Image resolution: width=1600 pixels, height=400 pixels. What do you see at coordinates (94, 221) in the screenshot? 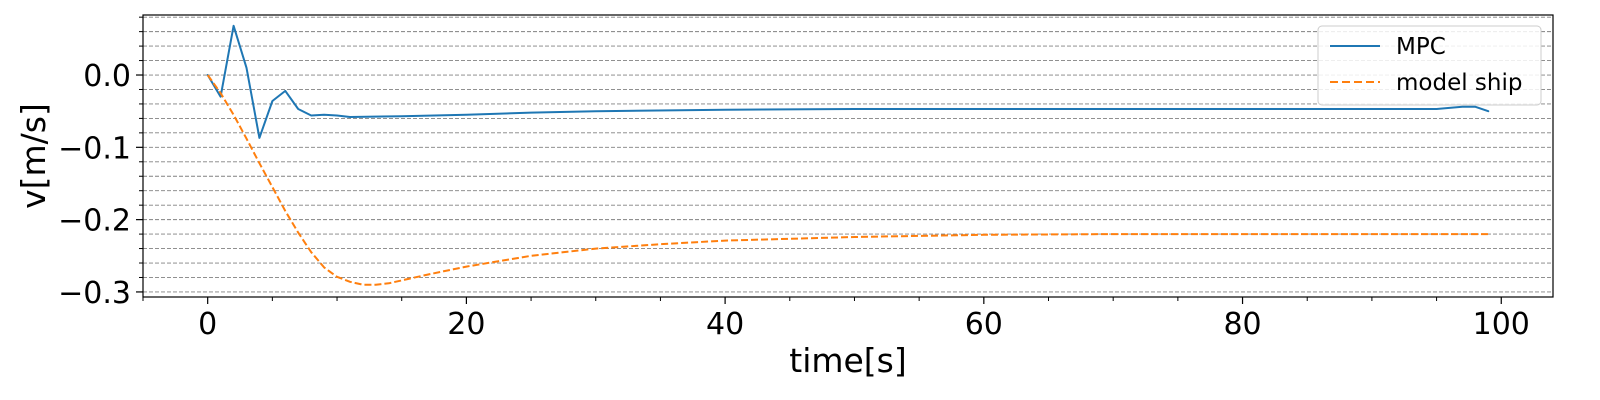
I see `y-tick-label: −0.2` at bounding box center [94, 221].